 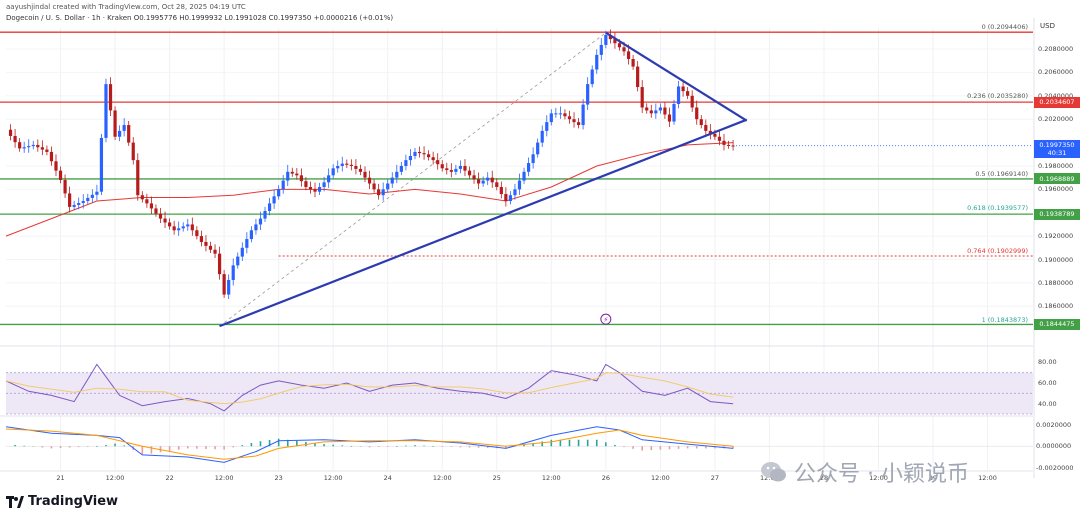 I want to click on lightning-icon: ⚡, so click(x=605, y=320).